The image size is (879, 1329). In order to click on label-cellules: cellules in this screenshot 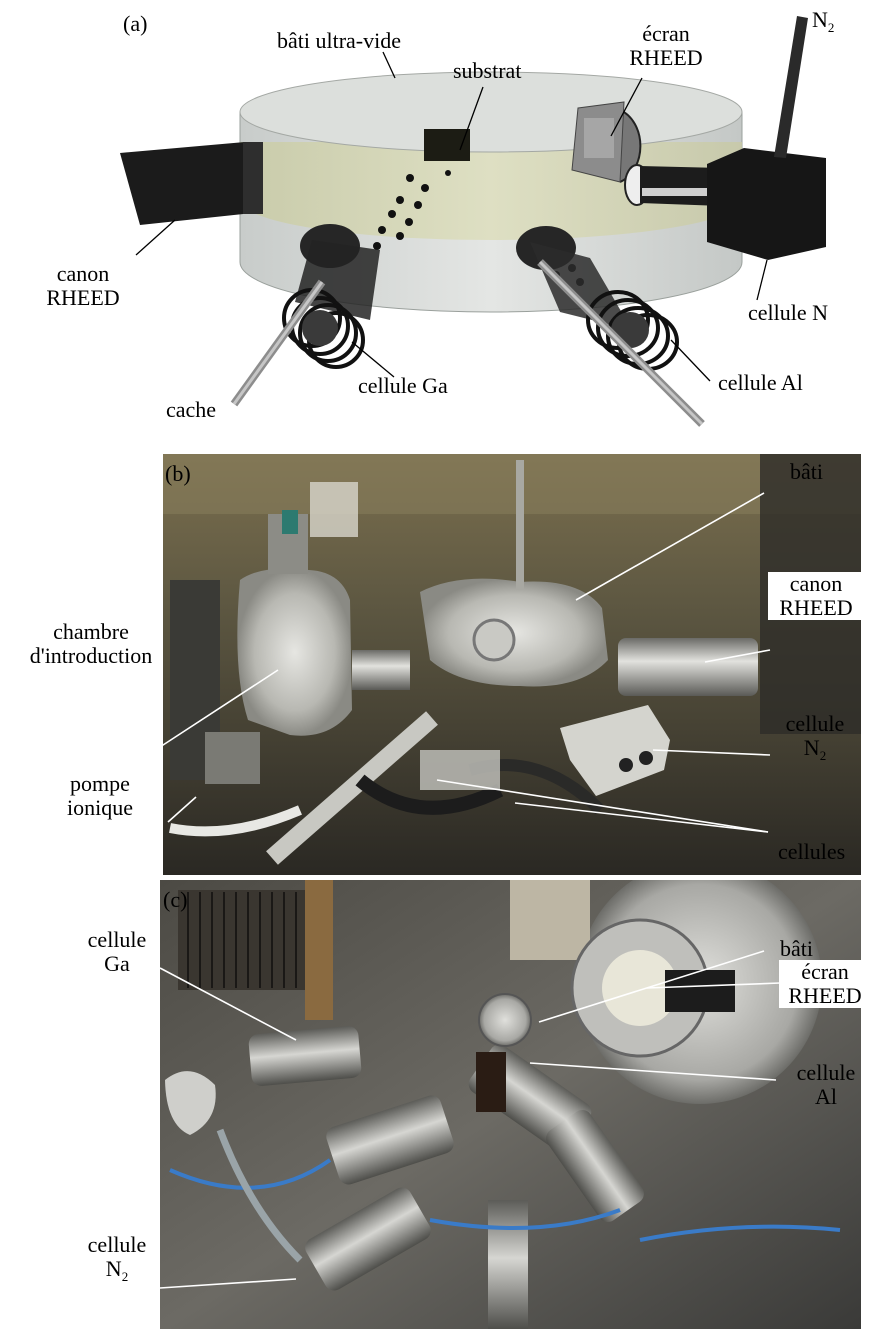, I will do `click(812, 851)`.